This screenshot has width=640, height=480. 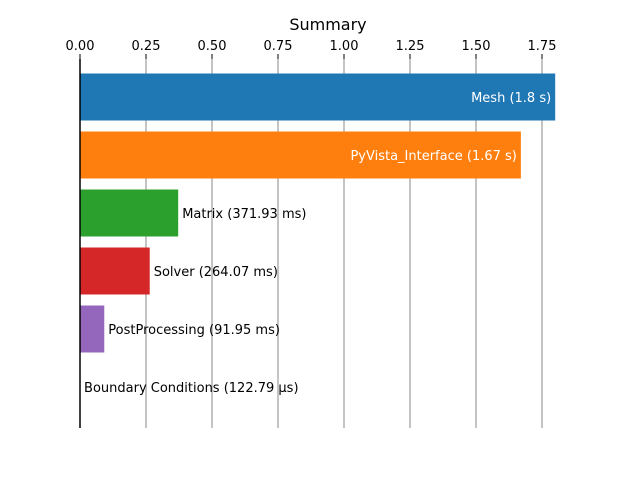 I want to click on x-tick-label: 0.25, so click(x=146, y=46).